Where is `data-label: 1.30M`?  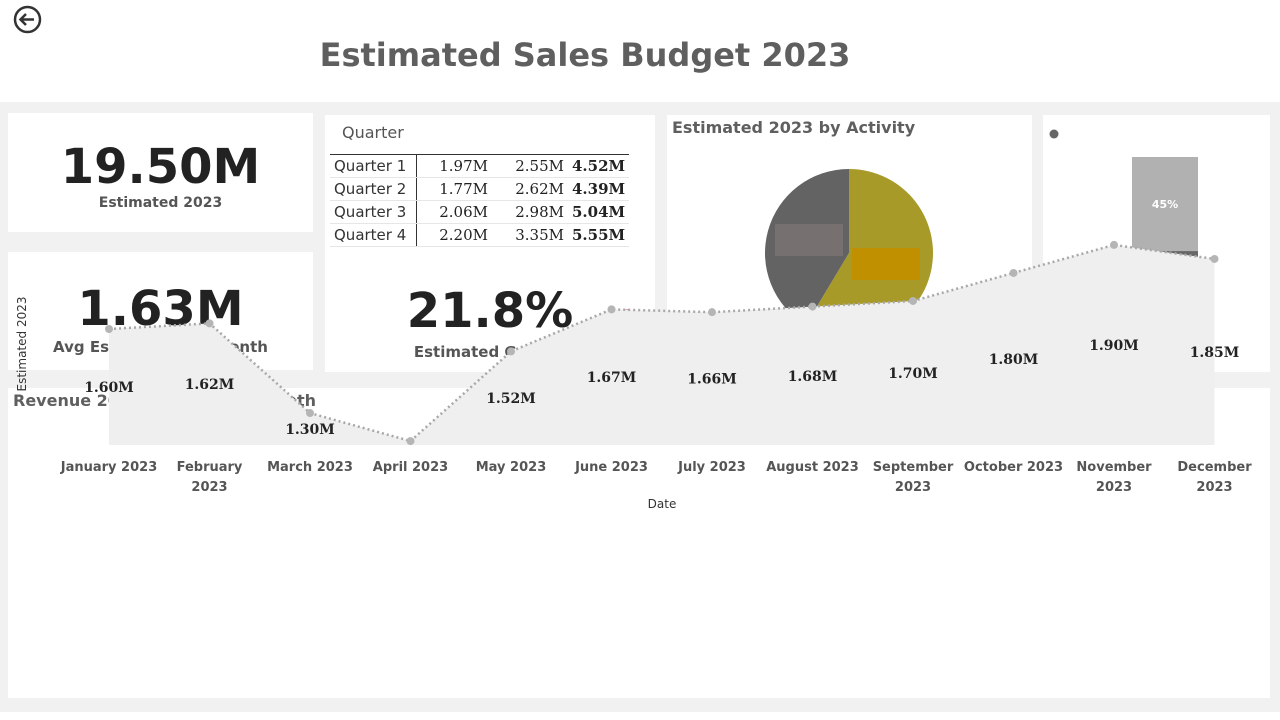
data-label: 1.30M is located at coordinates (310, 430).